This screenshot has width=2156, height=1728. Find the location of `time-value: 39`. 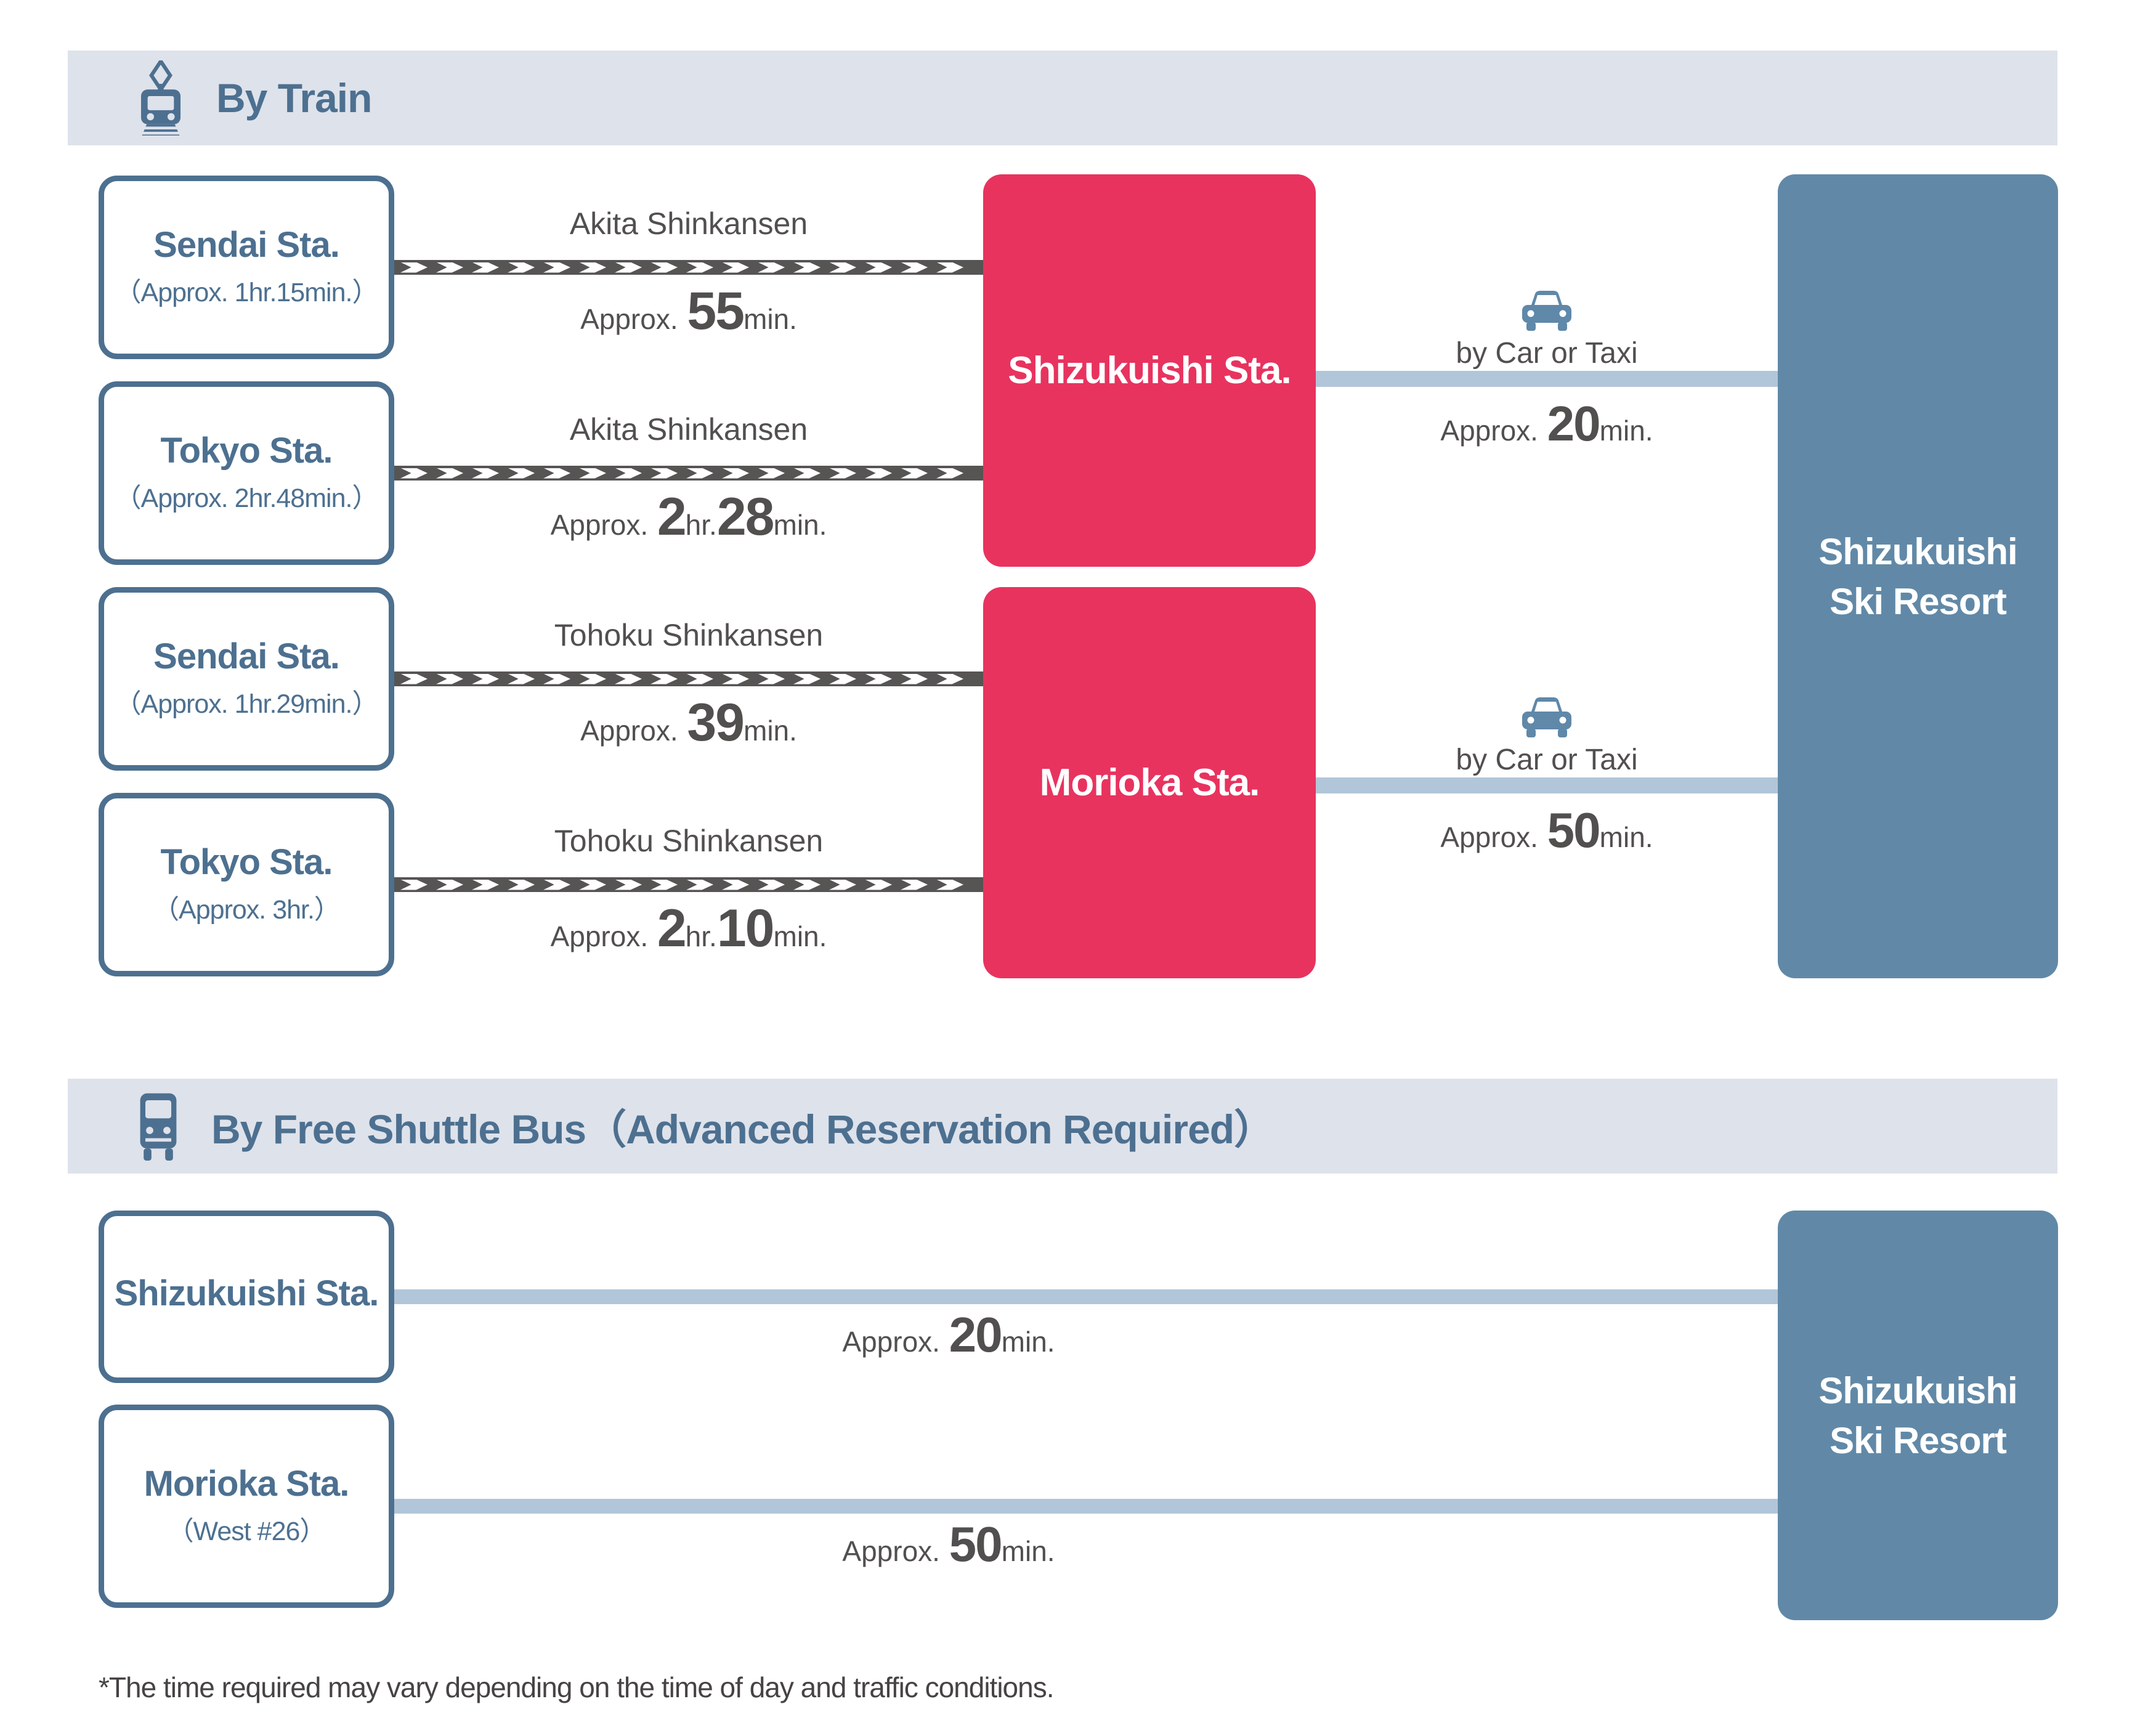

time-value: 39 is located at coordinates (716, 722).